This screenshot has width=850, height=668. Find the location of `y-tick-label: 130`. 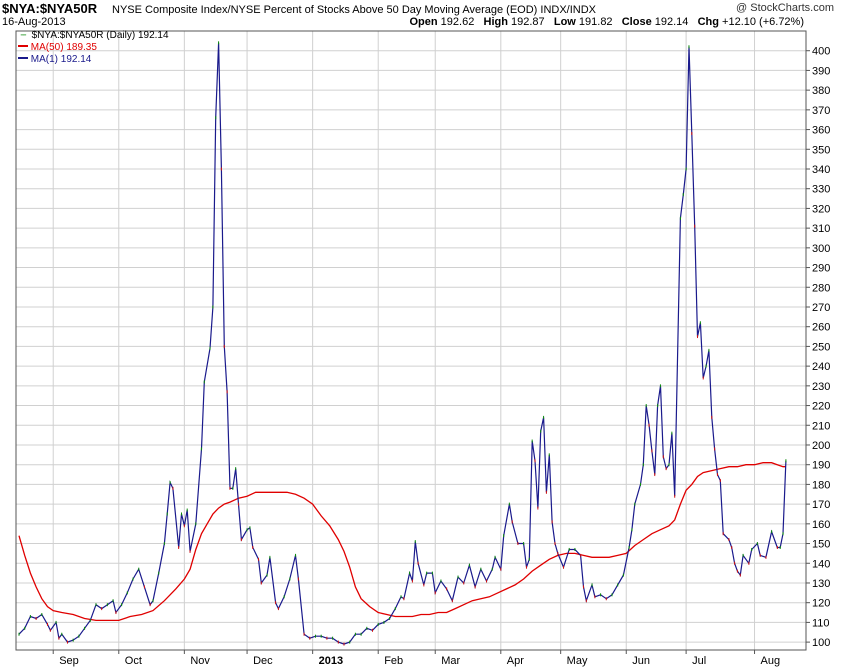

y-tick-label: 130 is located at coordinates (821, 584).